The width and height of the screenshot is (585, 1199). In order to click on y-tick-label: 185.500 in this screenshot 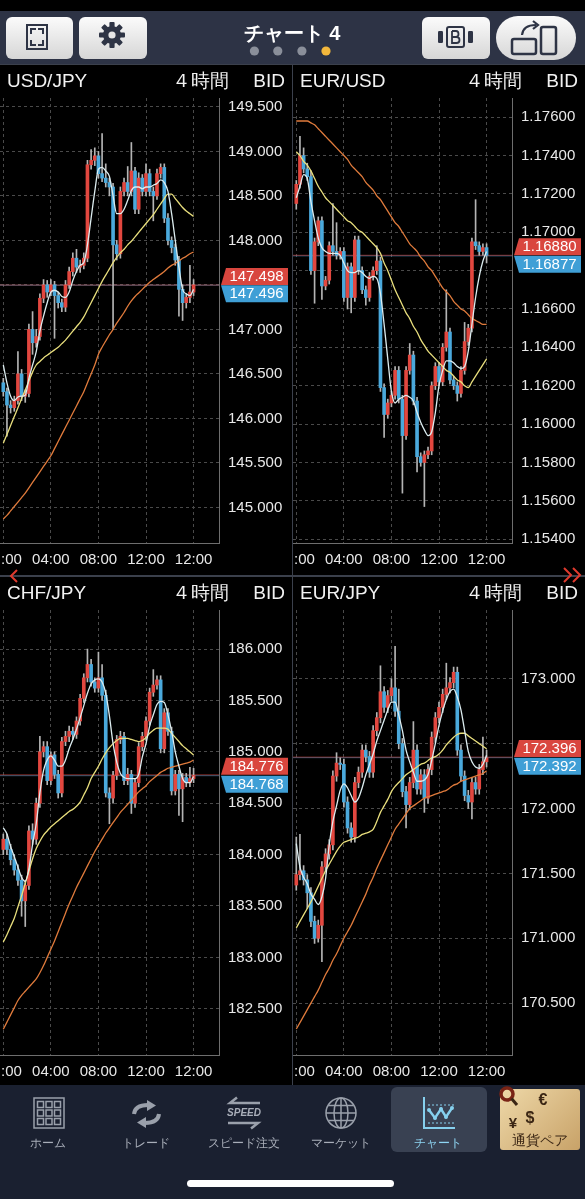, I will do `click(255, 699)`.